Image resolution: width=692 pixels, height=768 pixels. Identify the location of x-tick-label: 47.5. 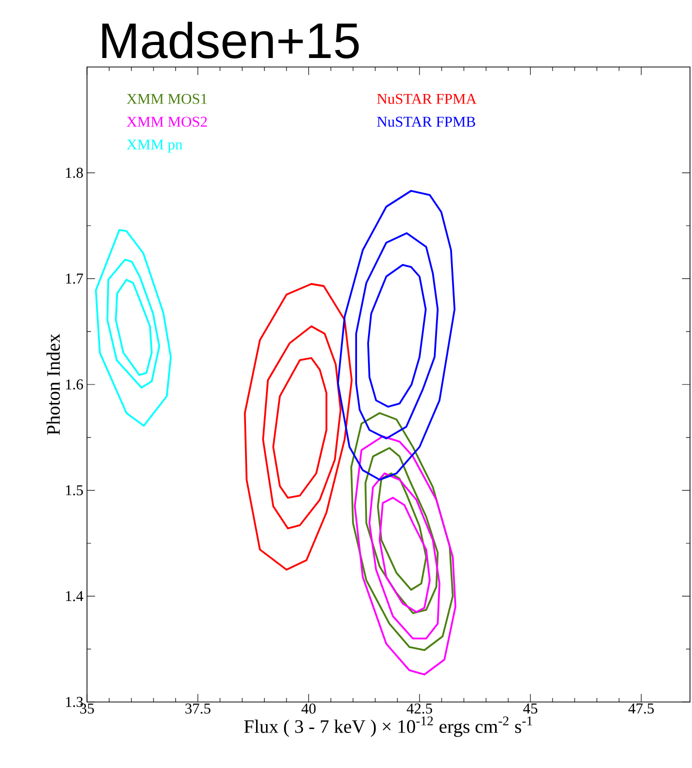
(641, 709).